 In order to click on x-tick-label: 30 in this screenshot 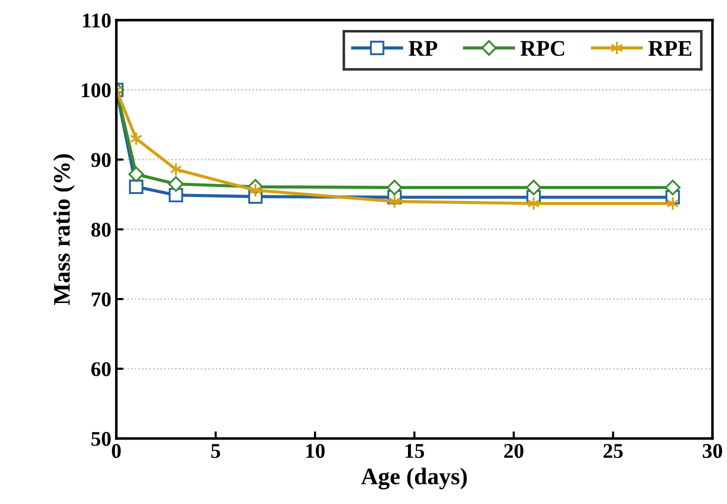, I will do `click(712, 451)`.